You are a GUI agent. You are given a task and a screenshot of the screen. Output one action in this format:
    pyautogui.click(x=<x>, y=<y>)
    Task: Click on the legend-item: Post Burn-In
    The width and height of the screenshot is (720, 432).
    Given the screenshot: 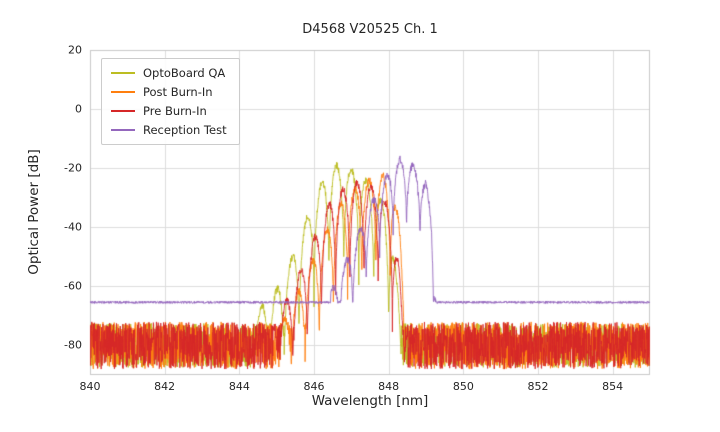 What is the action you would take?
    pyautogui.click(x=169, y=92)
    